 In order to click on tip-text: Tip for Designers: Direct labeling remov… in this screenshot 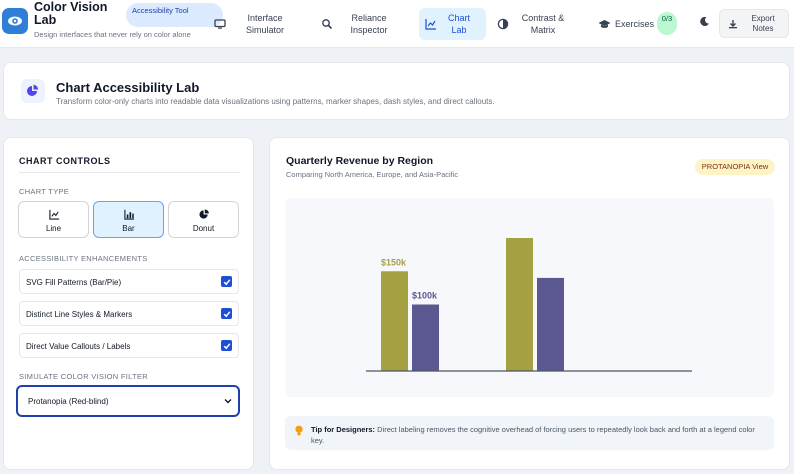, I will do `click(536, 435)`.